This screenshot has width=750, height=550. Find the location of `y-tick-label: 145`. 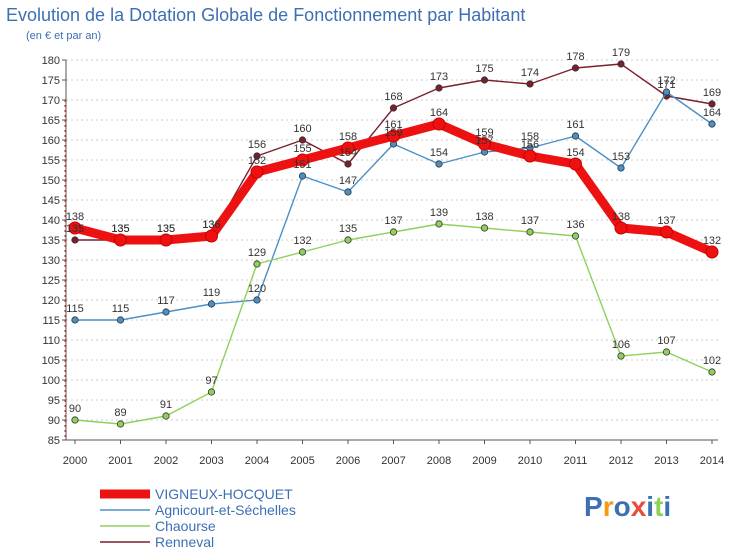

y-tick-label: 145 is located at coordinates (51, 201).